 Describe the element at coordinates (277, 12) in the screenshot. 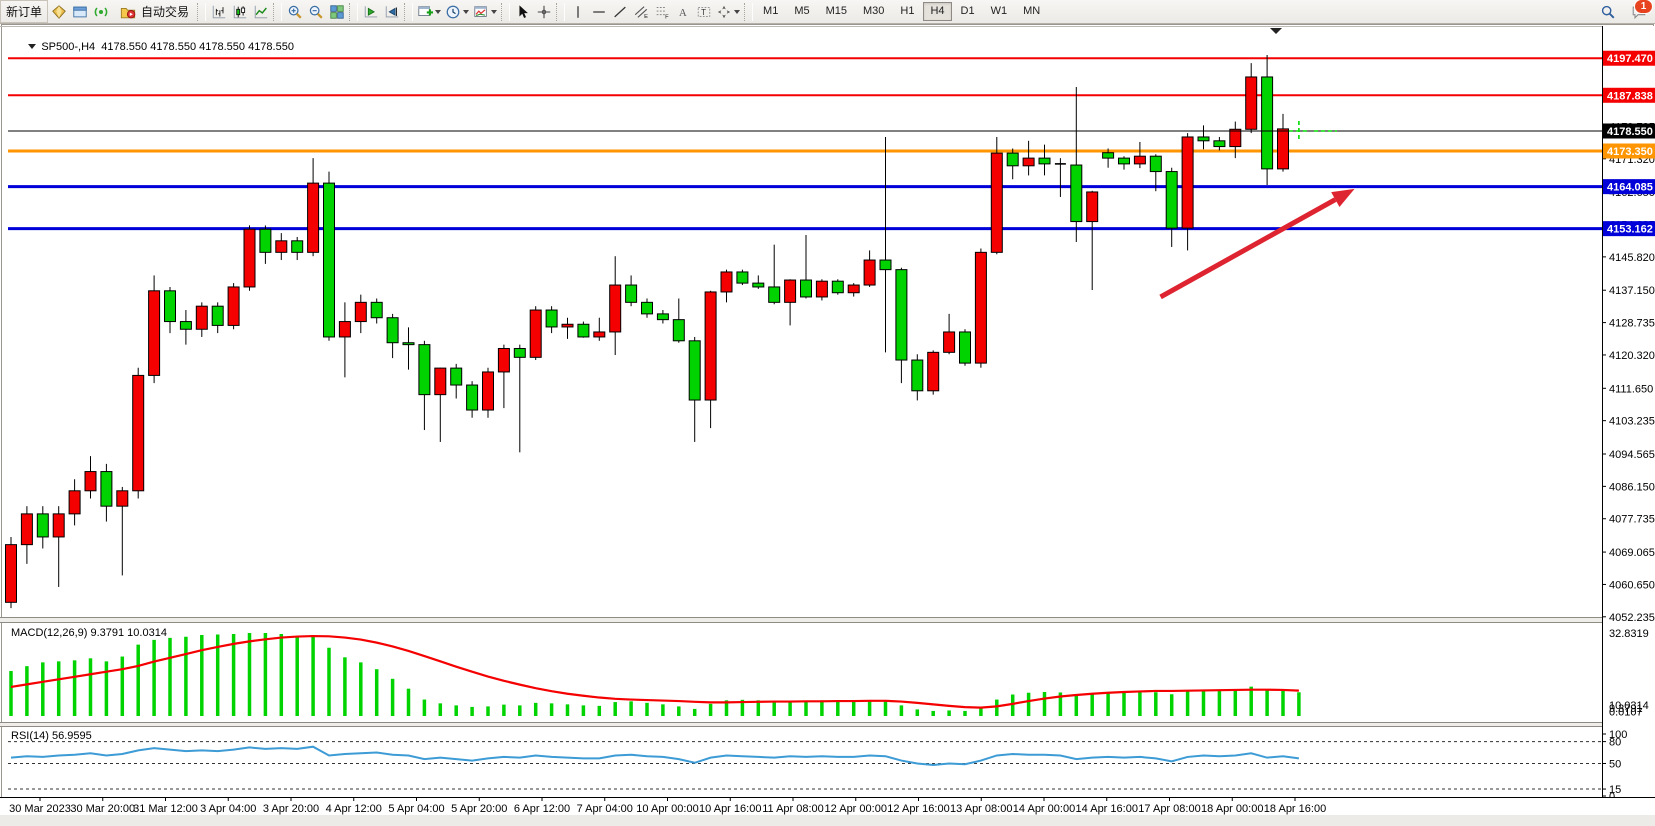

I see `toolbar-charttype-group` at that location.